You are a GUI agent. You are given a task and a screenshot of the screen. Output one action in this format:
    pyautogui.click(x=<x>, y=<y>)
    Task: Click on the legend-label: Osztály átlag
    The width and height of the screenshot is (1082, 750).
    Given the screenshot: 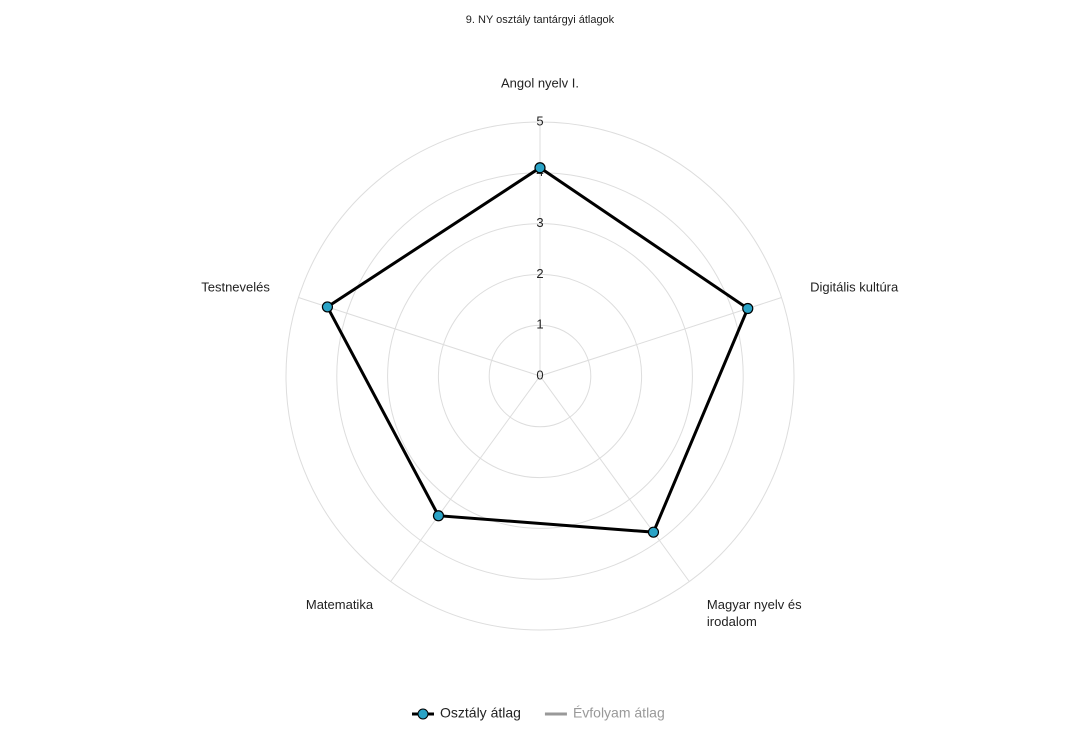 What is the action you would take?
    pyautogui.click(x=480, y=713)
    